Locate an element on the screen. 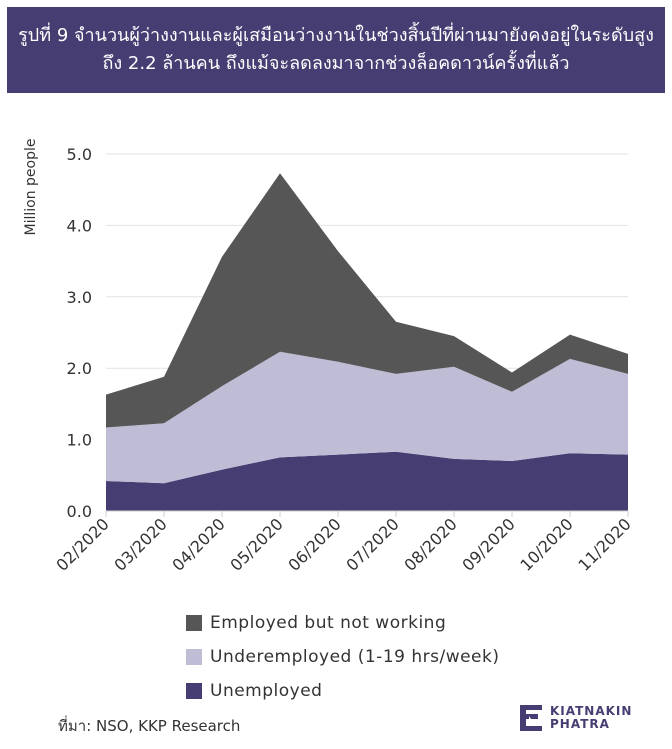  legend-item-employed-not-working: Employed but not working is located at coordinates (343, 623).